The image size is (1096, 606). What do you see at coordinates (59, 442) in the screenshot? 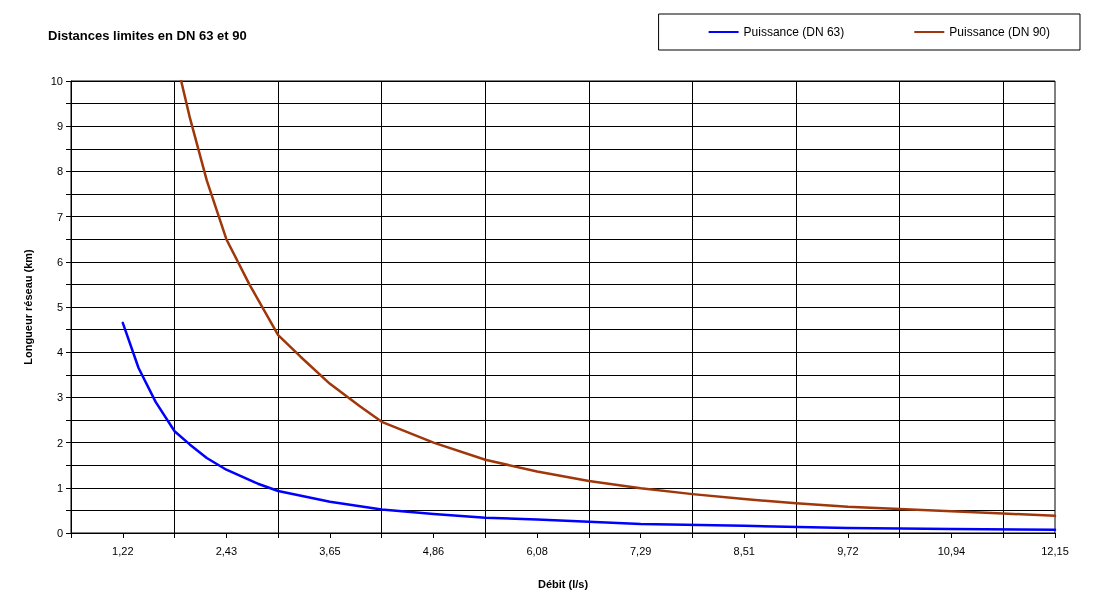
I see `y-tick-label: 2` at bounding box center [59, 442].